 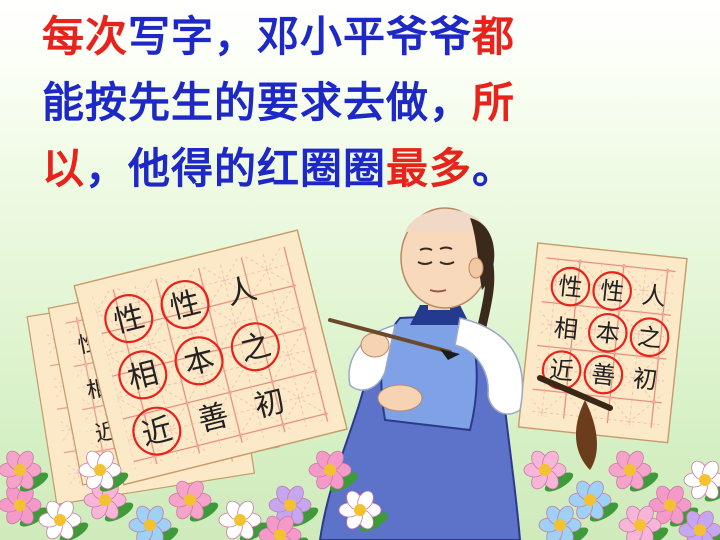 I want to click on sheet-character: 本, so click(x=607, y=333).